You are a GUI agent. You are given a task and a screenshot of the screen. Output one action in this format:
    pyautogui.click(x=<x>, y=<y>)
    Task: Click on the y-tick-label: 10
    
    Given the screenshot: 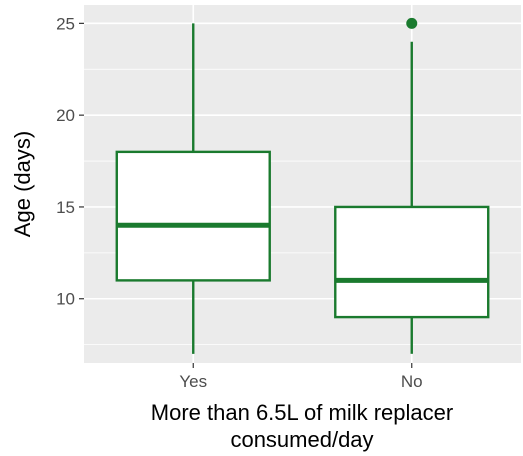 What is the action you would take?
    pyautogui.click(x=65, y=299)
    